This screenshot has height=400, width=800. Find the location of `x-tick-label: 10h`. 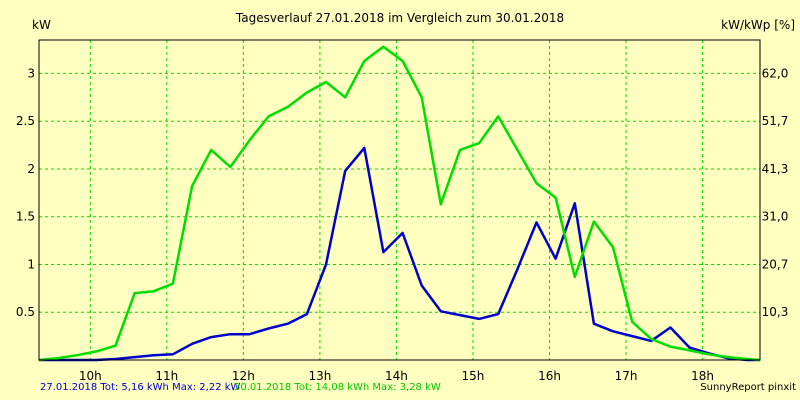

x-tick-label: 10h is located at coordinates (90, 376).